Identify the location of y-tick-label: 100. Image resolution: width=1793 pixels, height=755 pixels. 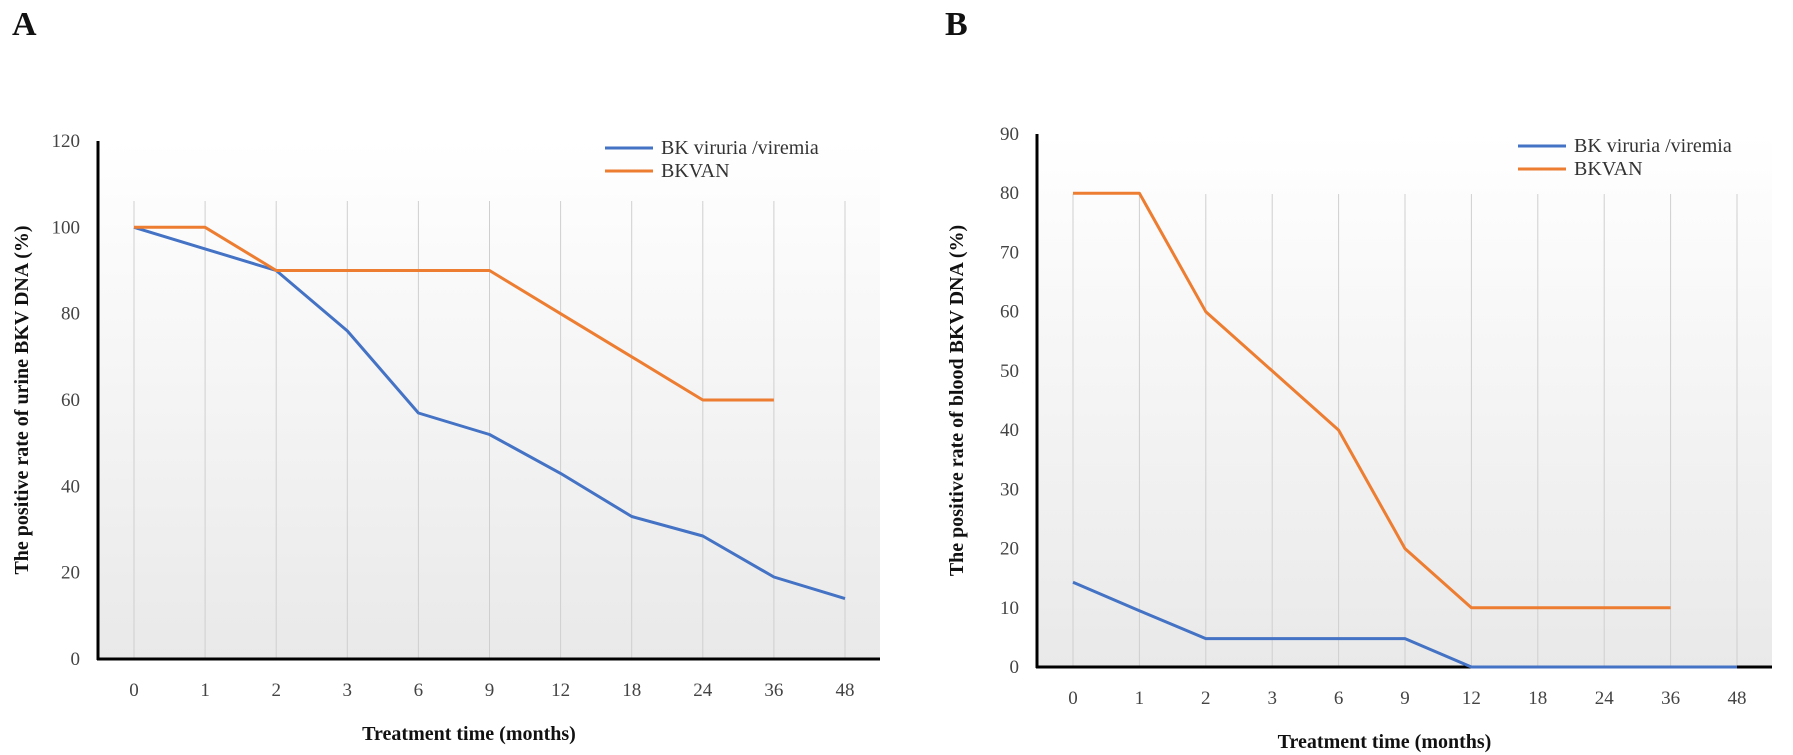
(66, 227).